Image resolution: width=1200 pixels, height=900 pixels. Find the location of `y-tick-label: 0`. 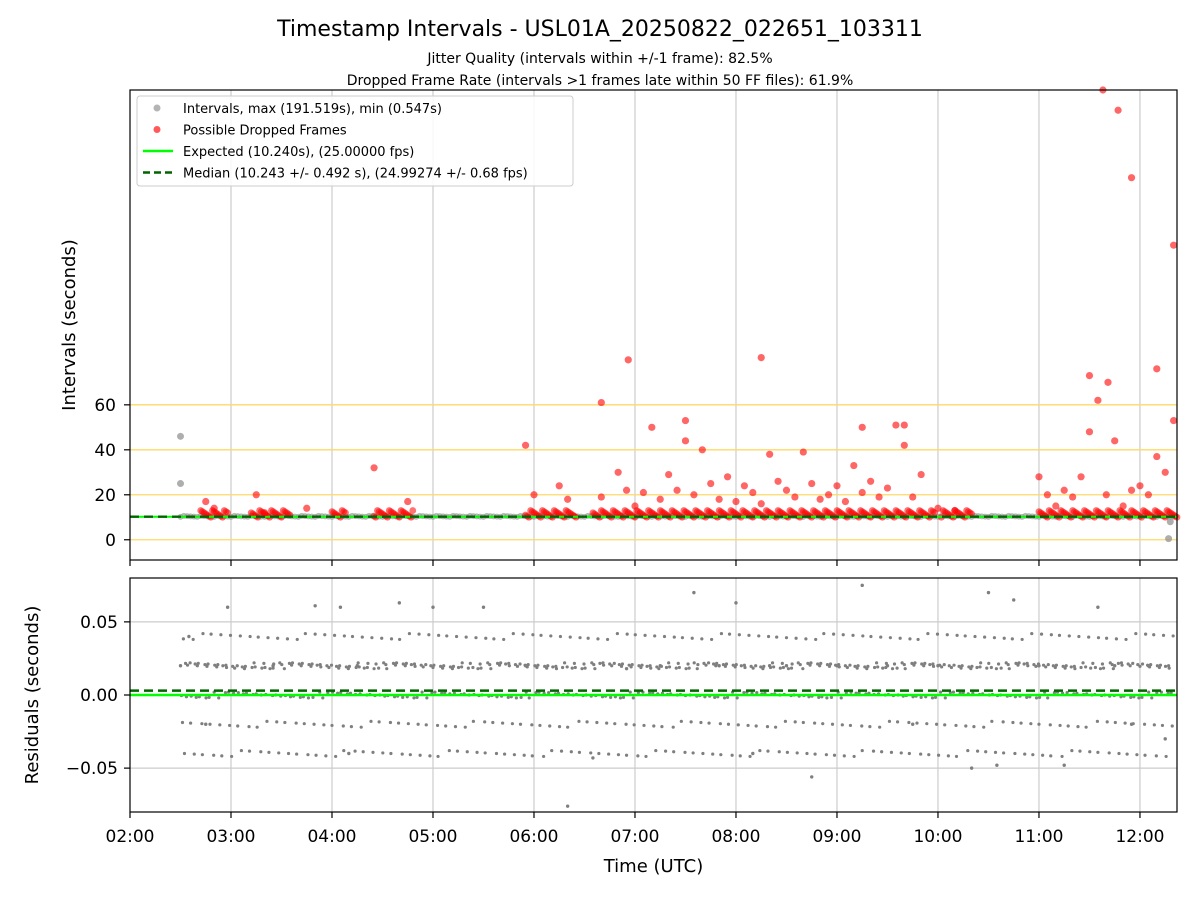

y-tick-label: 0 is located at coordinates (110, 541).